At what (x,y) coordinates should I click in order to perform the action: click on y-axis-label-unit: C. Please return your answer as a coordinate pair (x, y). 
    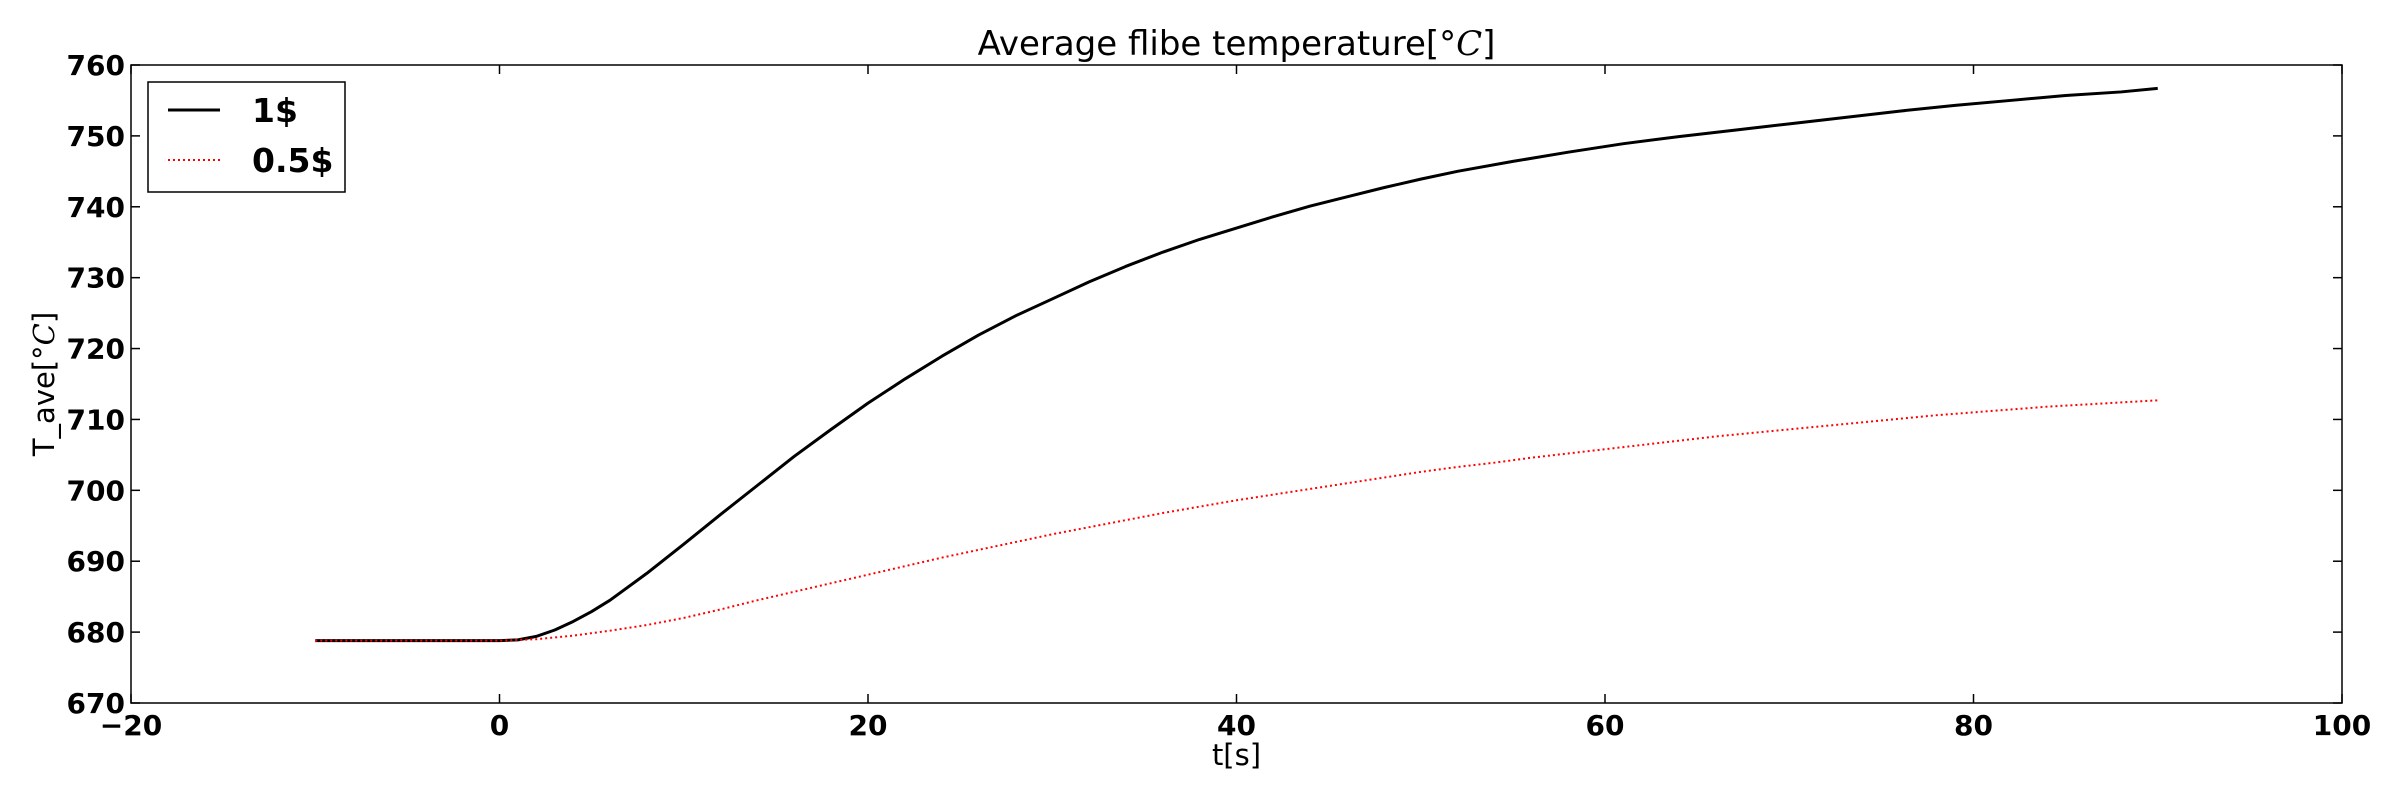
    Looking at the image, I should click on (44, 334).